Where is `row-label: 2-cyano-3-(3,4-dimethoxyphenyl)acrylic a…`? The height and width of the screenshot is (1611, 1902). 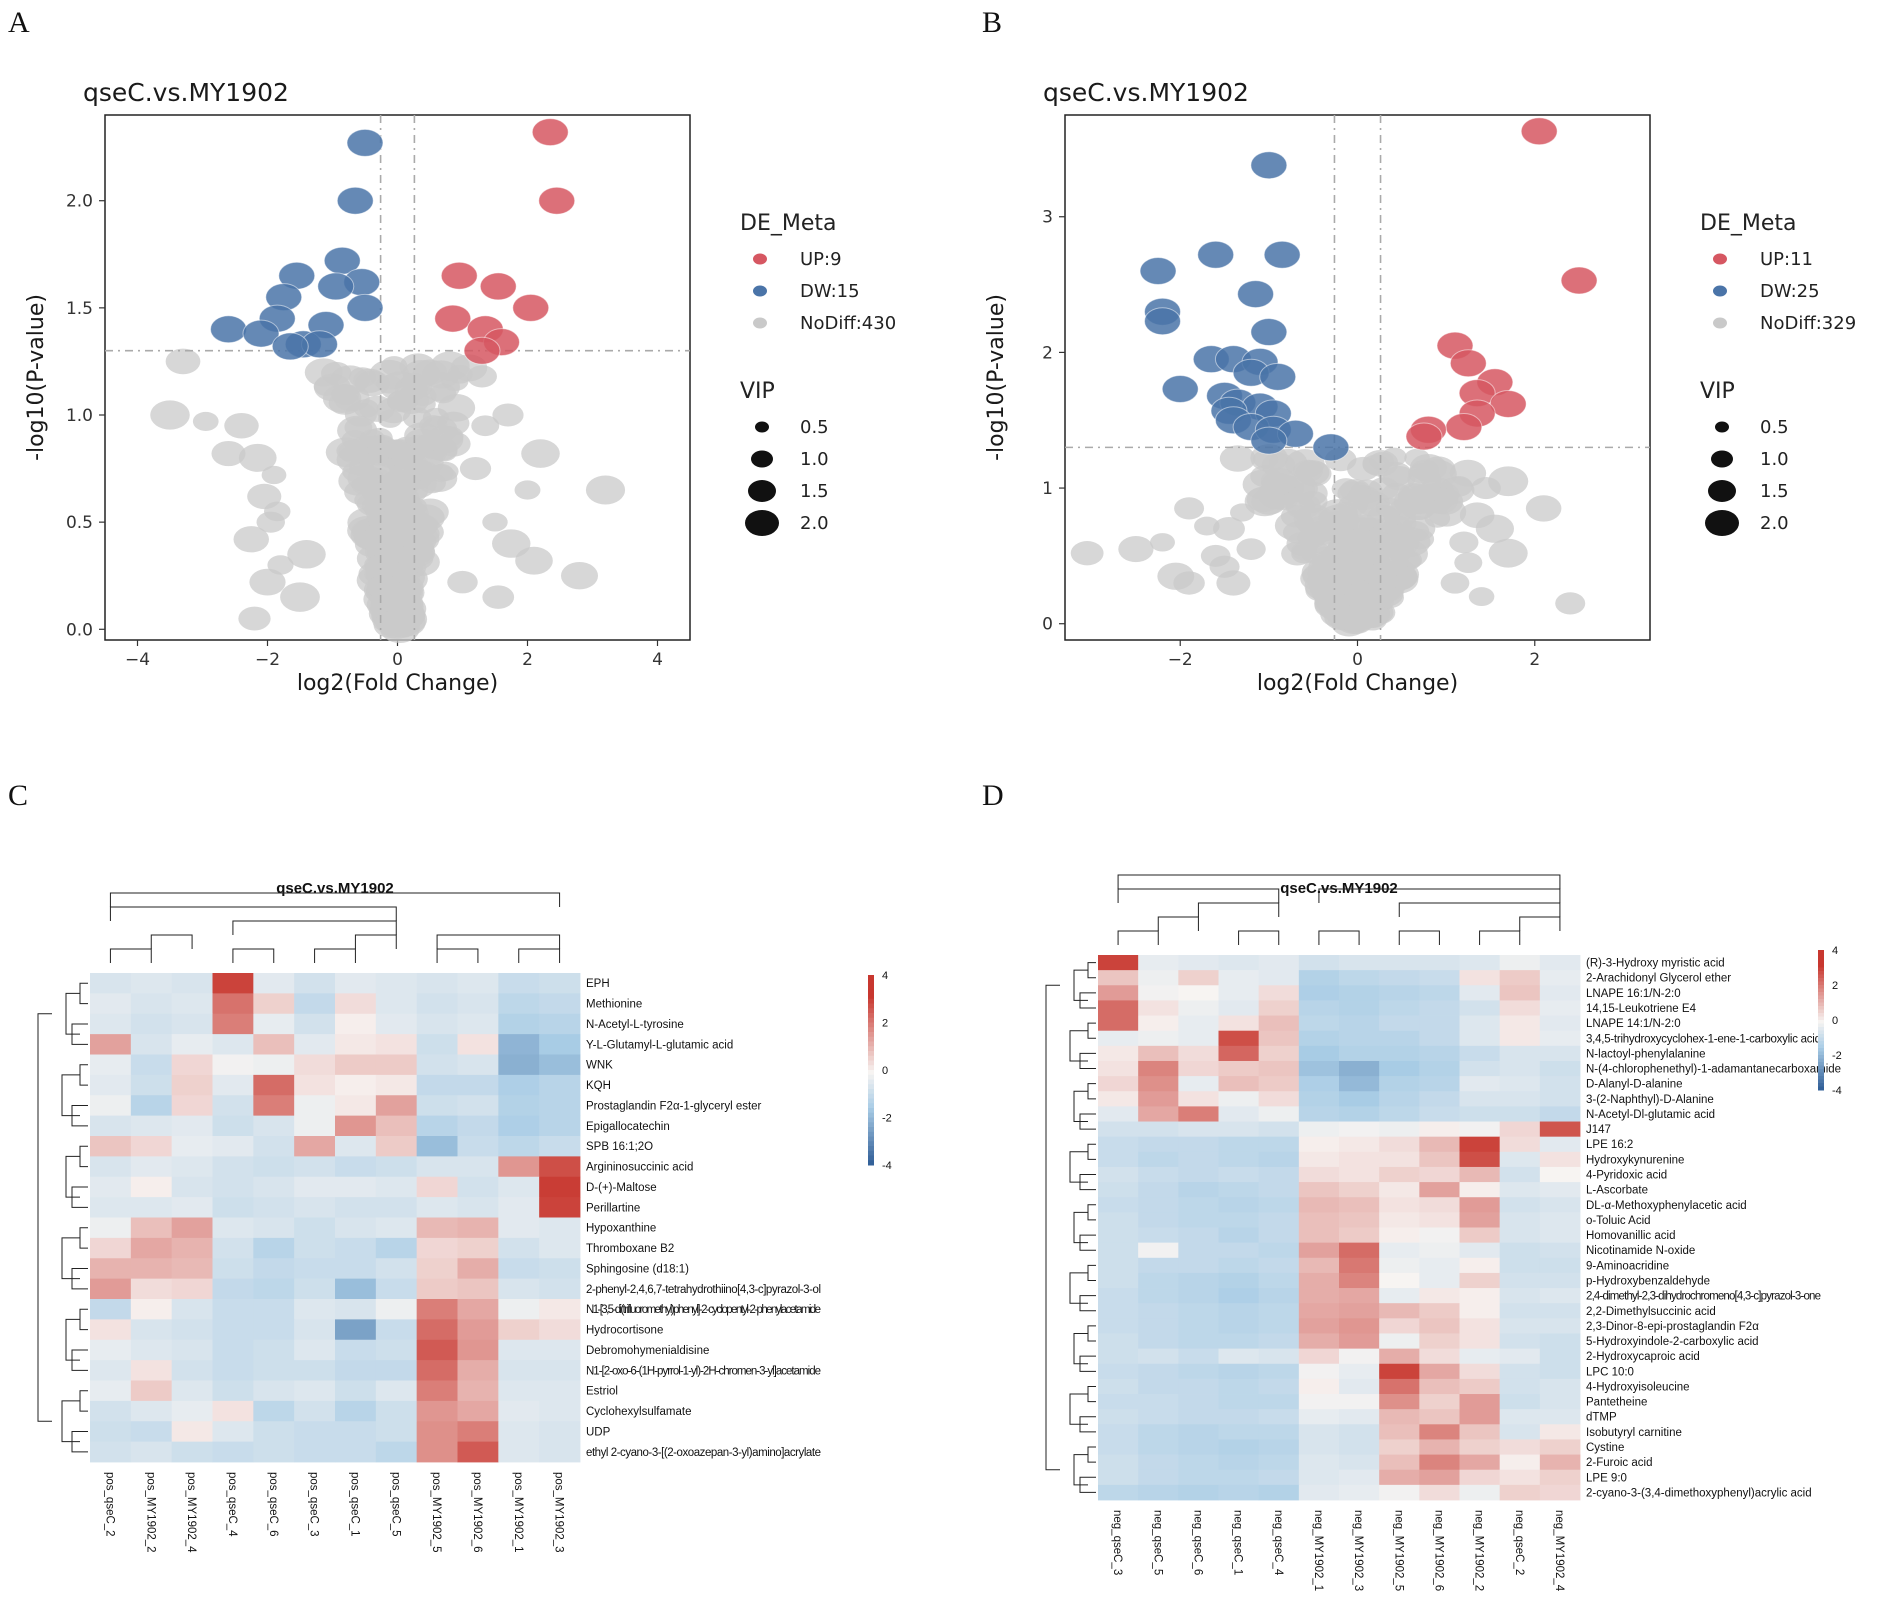 row-label: 2-cyano-3-(3,4-dimethoxyphenyl)acrylic a… is located at coordinates (1699, 1493).